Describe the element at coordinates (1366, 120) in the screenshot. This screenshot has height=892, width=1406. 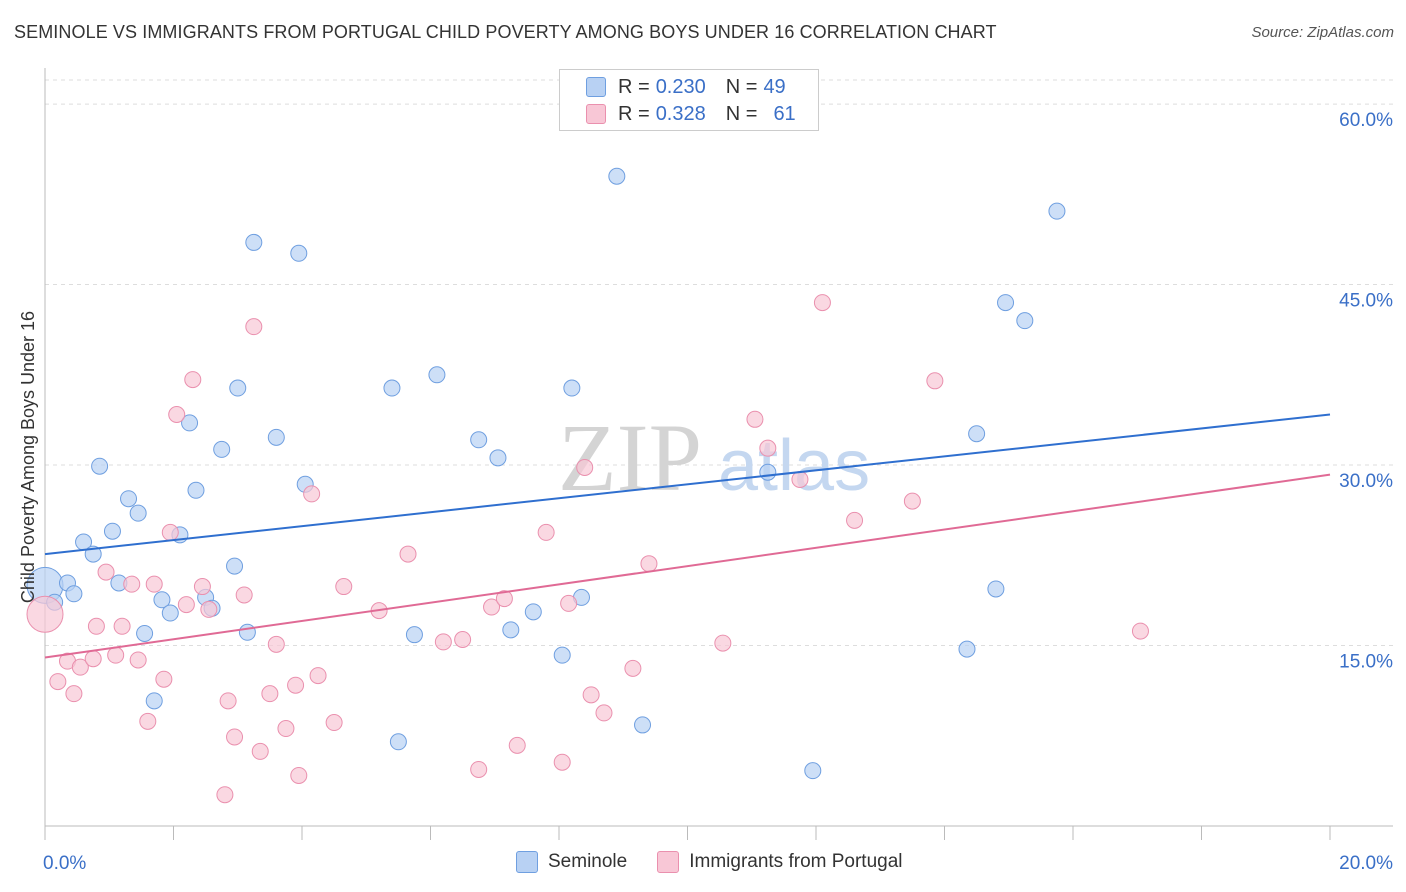
I see `y-tick-label: 60.0%` at that location.